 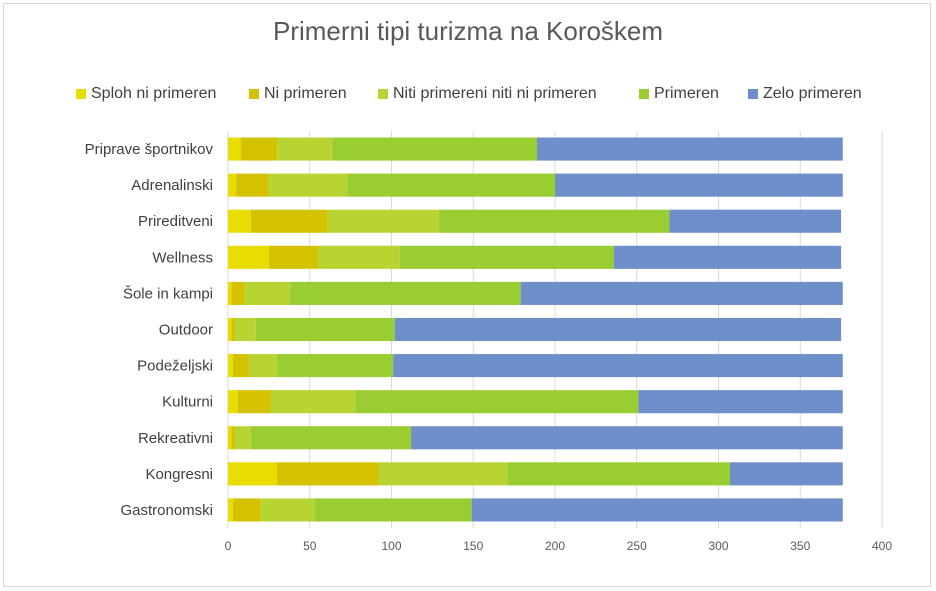 I want to click on x-tick-label: 150, so click(x=473, y=546).